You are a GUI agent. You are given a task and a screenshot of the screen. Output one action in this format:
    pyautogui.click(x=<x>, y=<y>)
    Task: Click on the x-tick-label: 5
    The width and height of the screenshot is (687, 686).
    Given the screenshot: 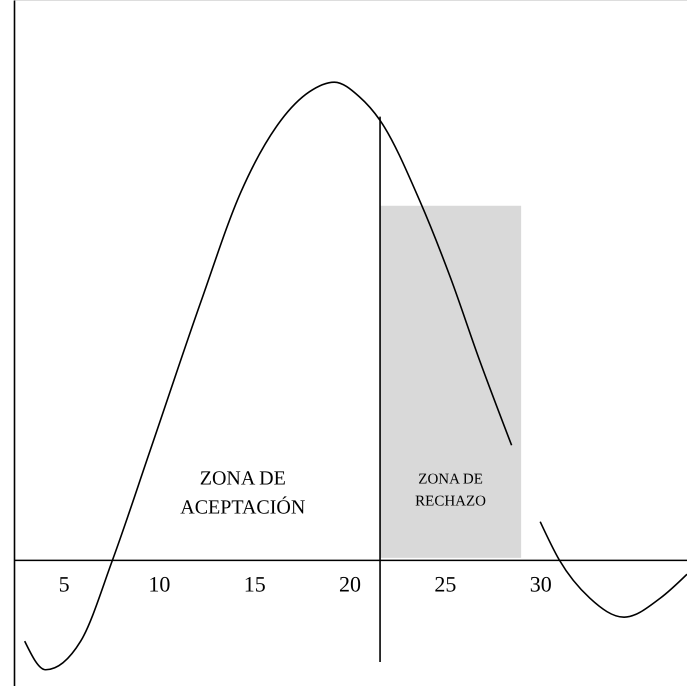 What is the action you would take?
    pyautogui.click(x=64, y=583)
    